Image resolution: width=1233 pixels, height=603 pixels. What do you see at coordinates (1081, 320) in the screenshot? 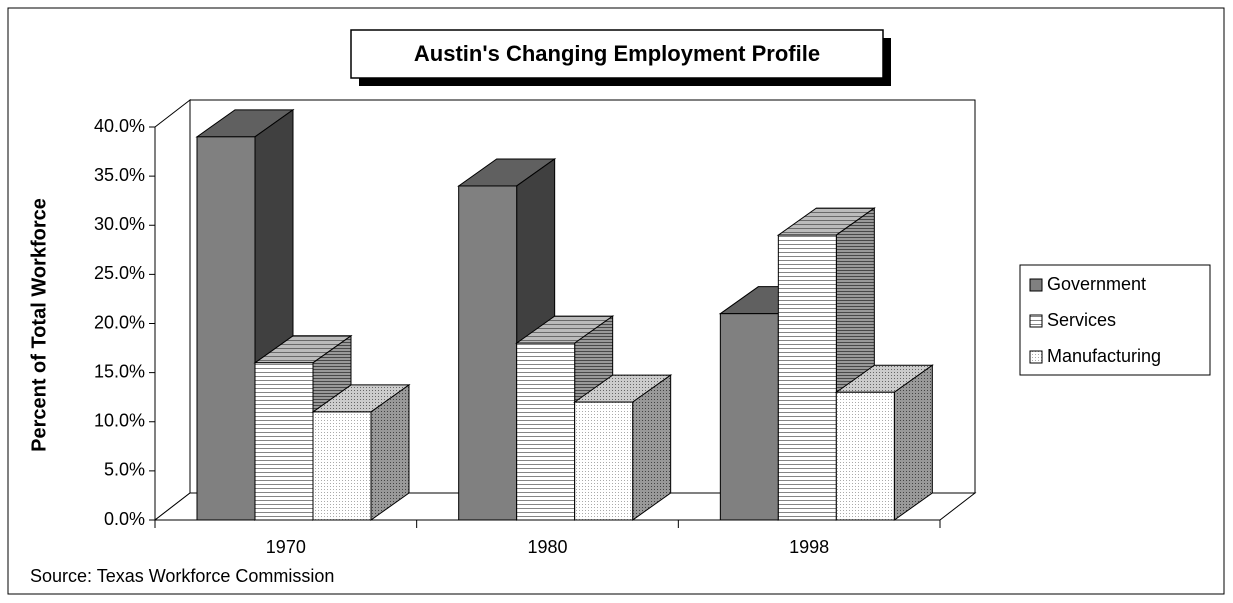
I see `legend-label: Services` at bounding box center [1081, 320].